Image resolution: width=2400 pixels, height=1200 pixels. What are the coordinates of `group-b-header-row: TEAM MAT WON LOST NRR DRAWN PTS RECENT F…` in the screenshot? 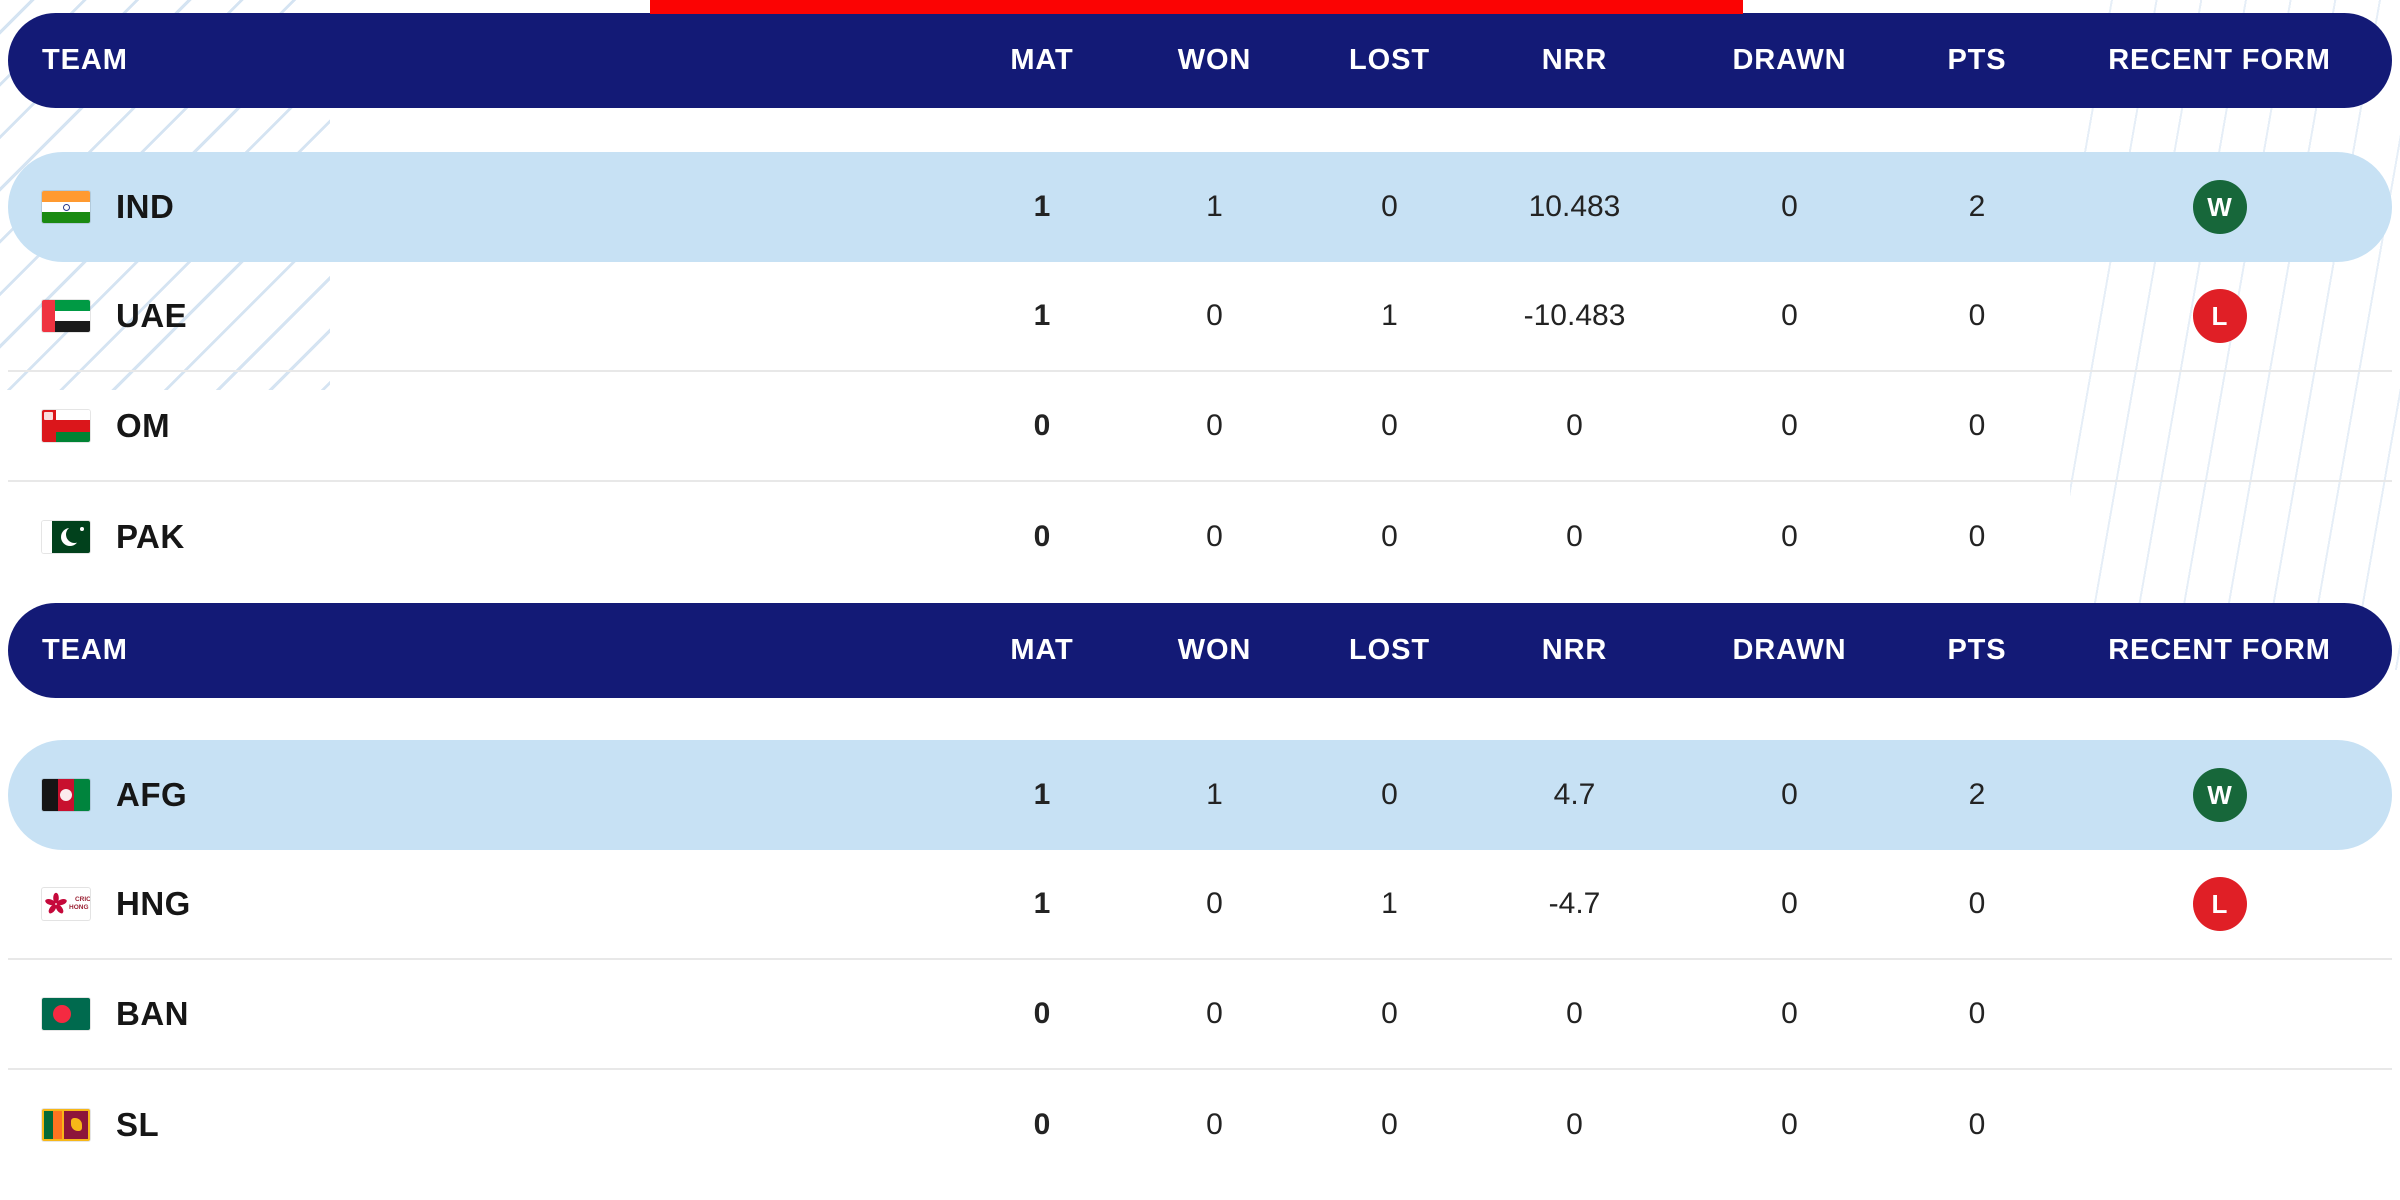 It's located at (1200, 650).